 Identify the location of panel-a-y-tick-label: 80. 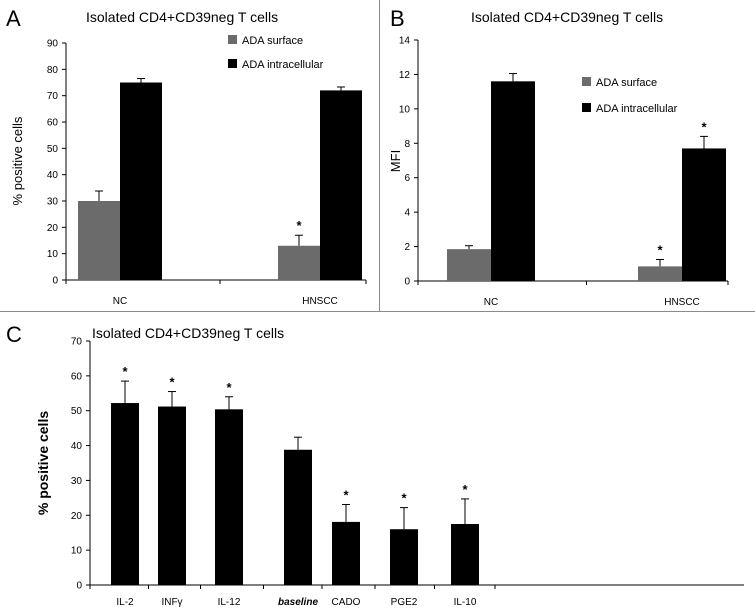
(53, 70).